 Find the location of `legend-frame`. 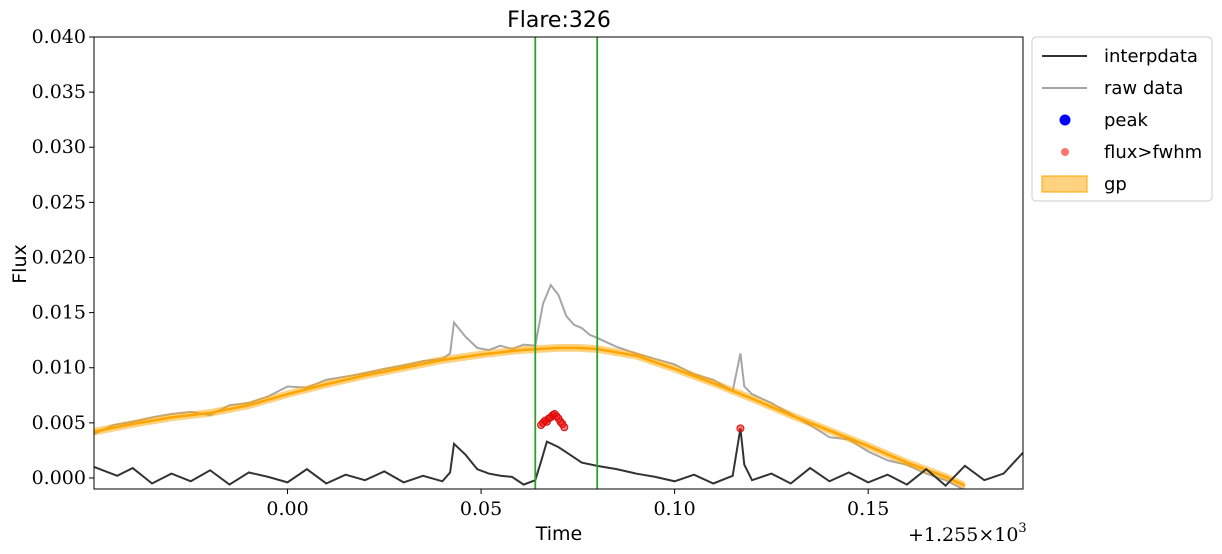

legend-frame is located at coordinates (1122, 119).